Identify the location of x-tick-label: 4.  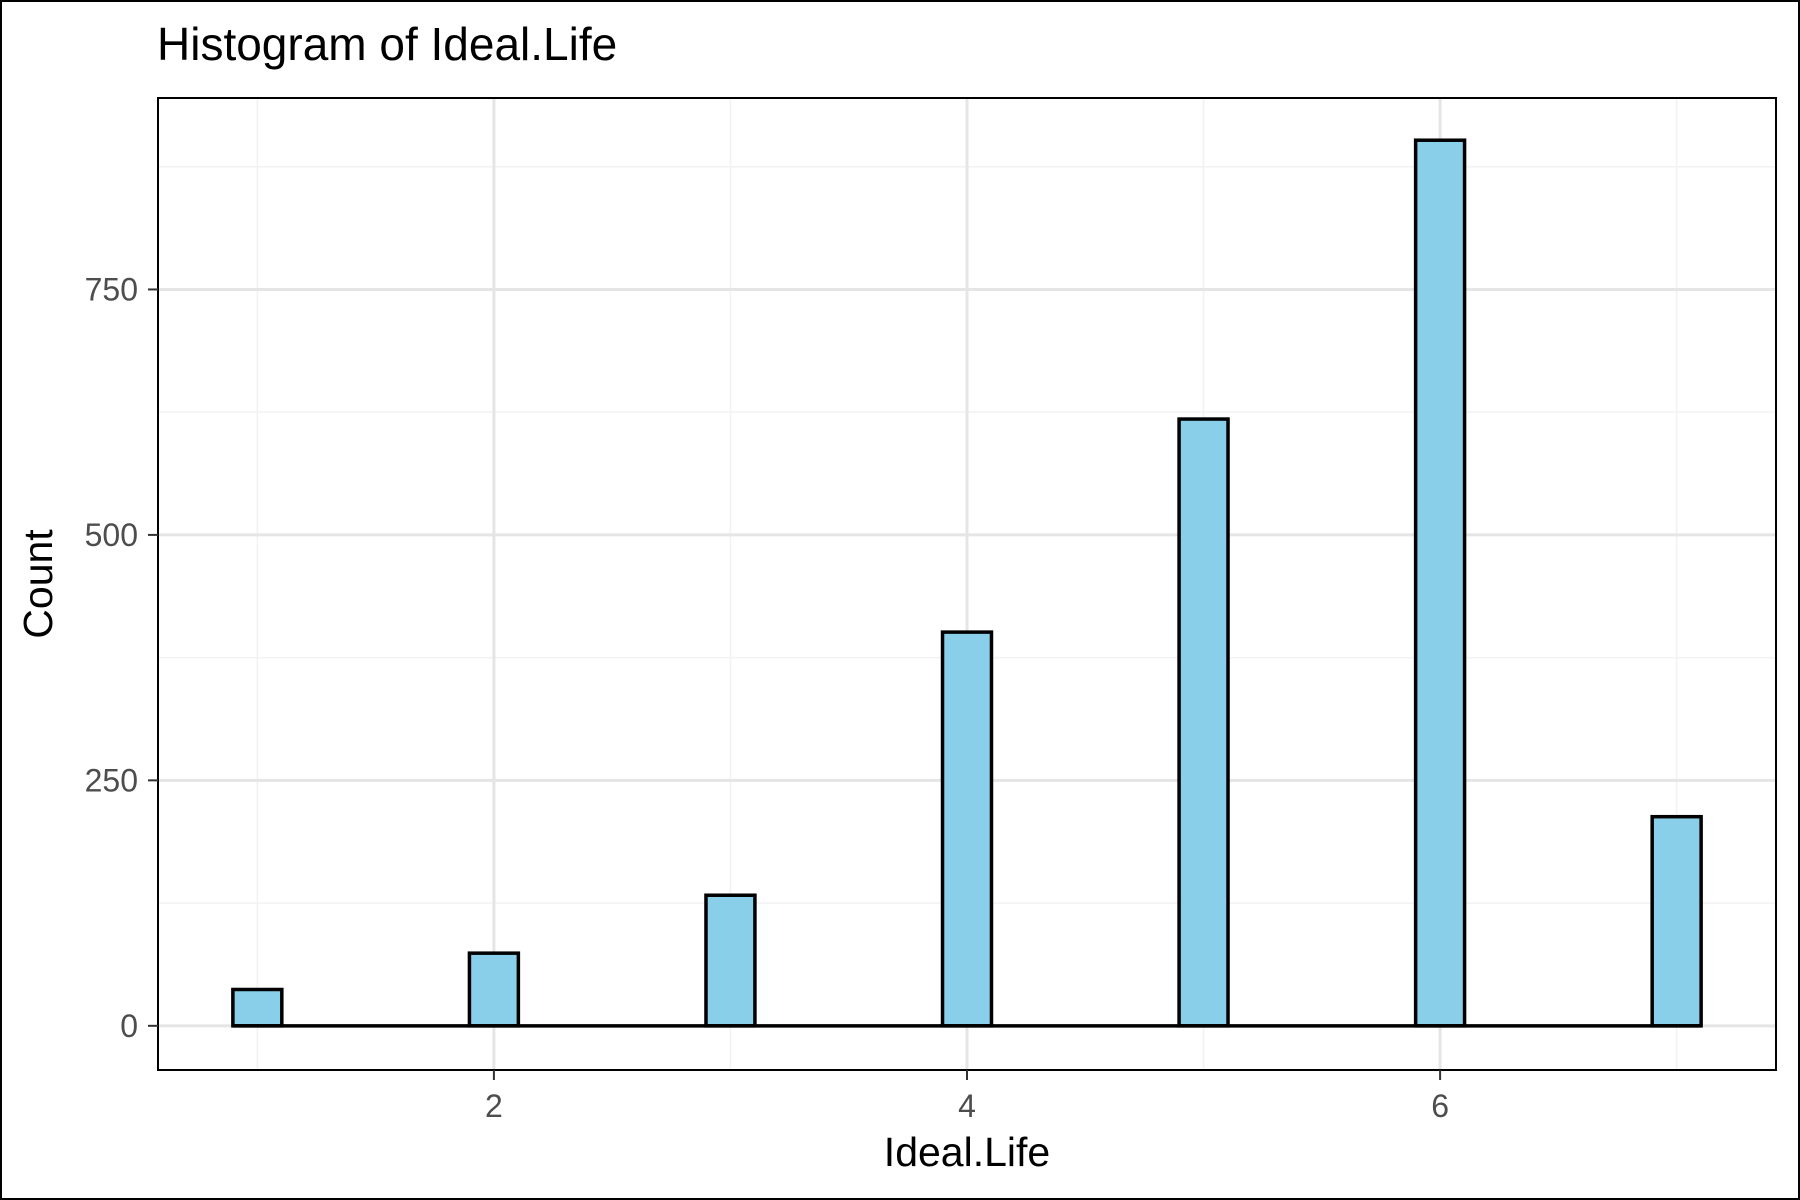
(967, 1106).